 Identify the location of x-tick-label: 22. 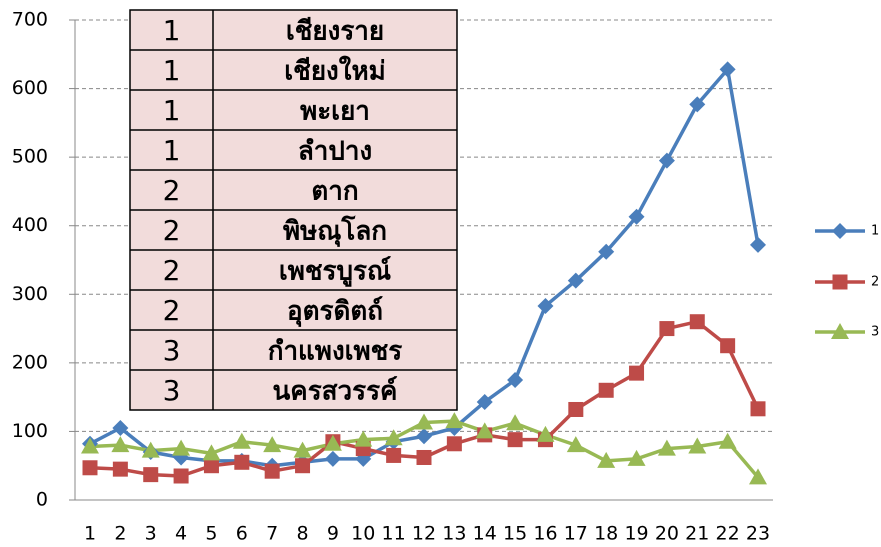
(728, 534).